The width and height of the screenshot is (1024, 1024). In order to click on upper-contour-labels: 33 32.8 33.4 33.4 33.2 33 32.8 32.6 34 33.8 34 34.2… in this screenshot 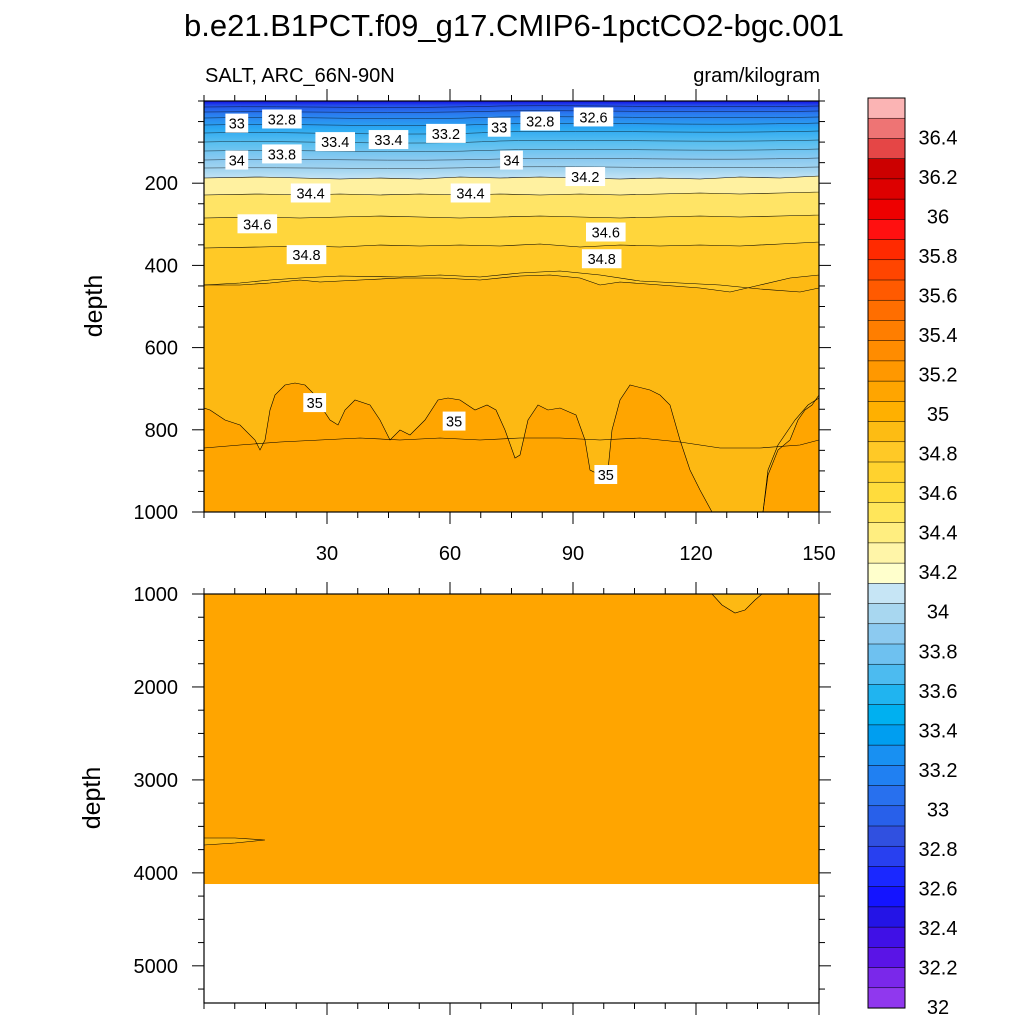, I will do `click(425, 296)`.